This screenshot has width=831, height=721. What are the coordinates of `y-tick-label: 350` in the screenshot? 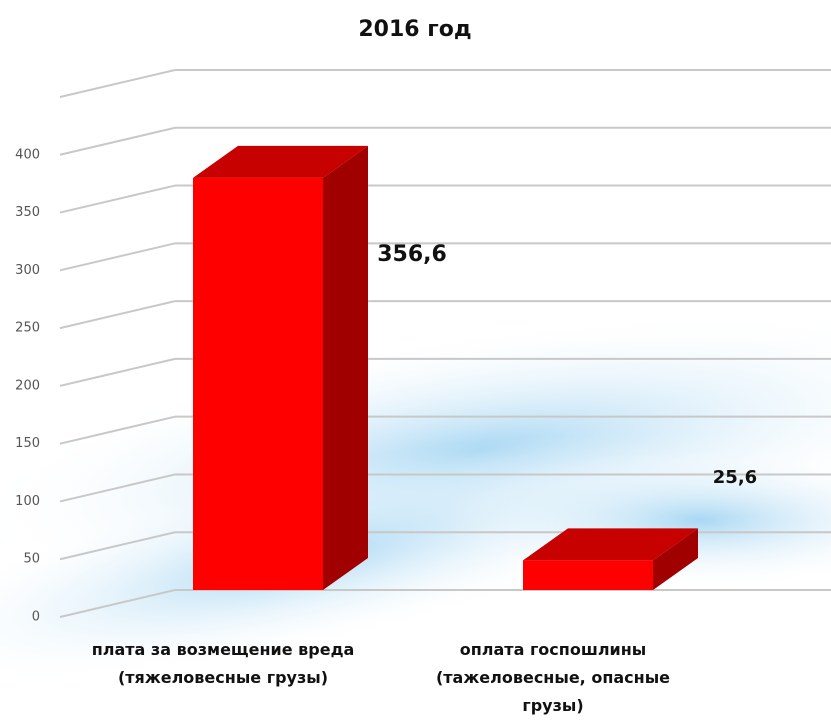 It's located at (27, 212).